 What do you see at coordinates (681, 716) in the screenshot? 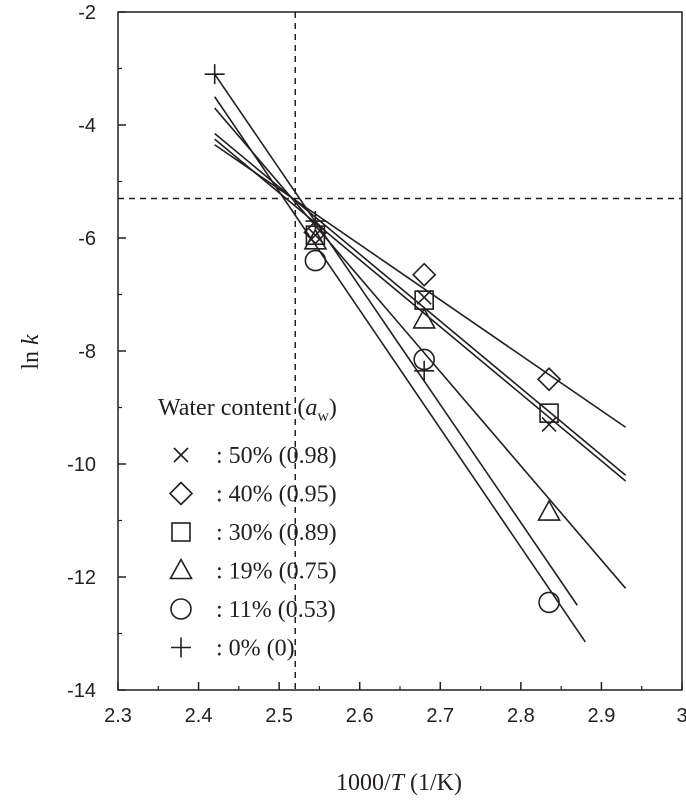
I see `x-tick-label: 3` at bounding box center [681, 716].